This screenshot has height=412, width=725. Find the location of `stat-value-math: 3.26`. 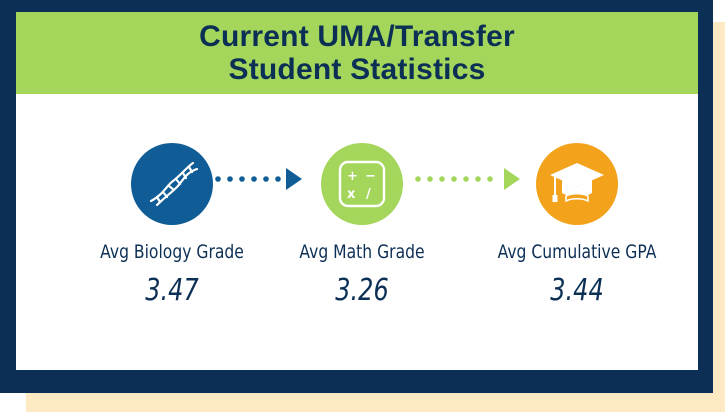

stat-value-math: 3.26 is located at coordinates (362, 290).